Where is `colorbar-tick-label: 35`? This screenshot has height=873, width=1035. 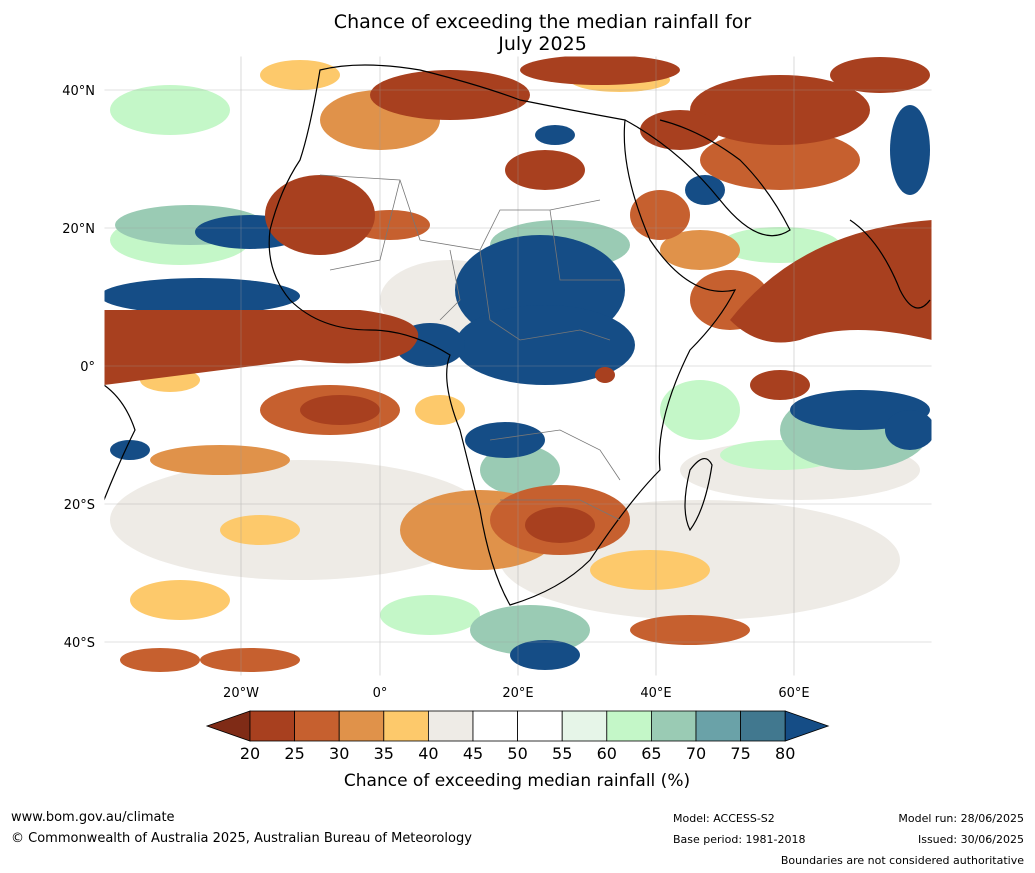 colorbar-tick-label: 35 is located at coordinates (384, 753).